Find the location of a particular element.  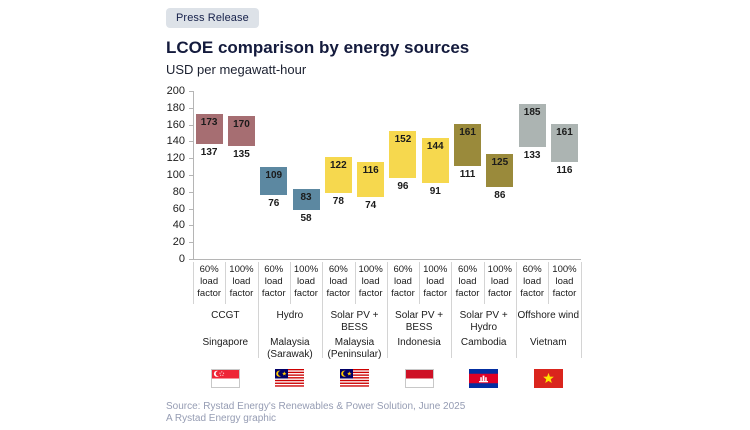

country-label: Malaysia (Peninsular) is located at coordinates (354, 348).